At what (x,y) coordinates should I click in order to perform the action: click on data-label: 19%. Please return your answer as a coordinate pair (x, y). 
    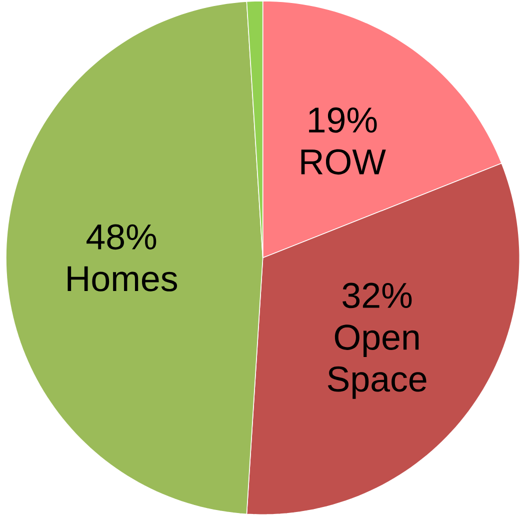
    Looking at the image, I should click on (343, 120).